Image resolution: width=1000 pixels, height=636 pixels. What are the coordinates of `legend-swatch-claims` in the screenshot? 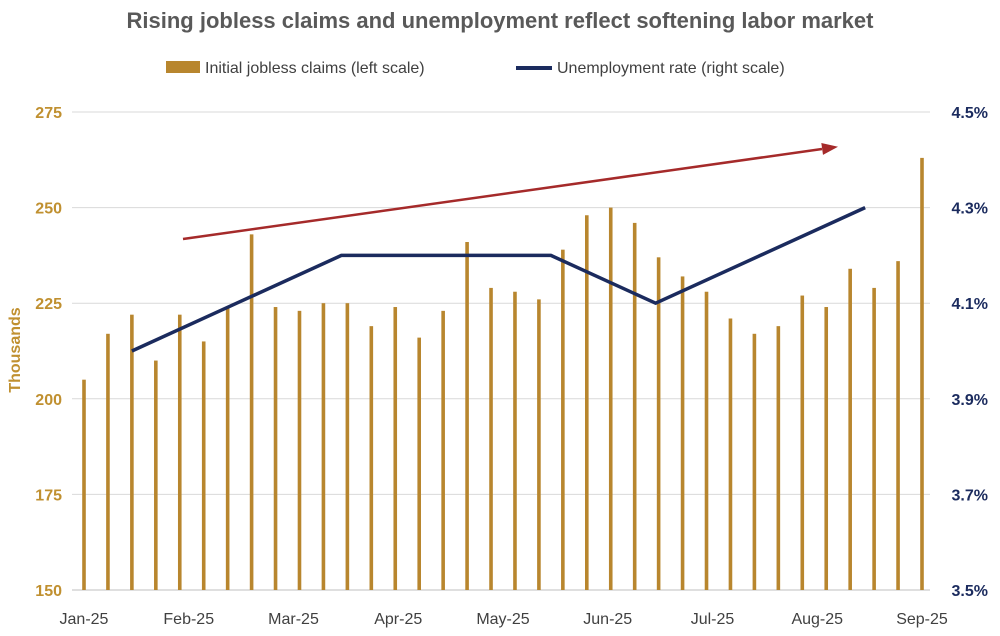 It's located at (183, 67).